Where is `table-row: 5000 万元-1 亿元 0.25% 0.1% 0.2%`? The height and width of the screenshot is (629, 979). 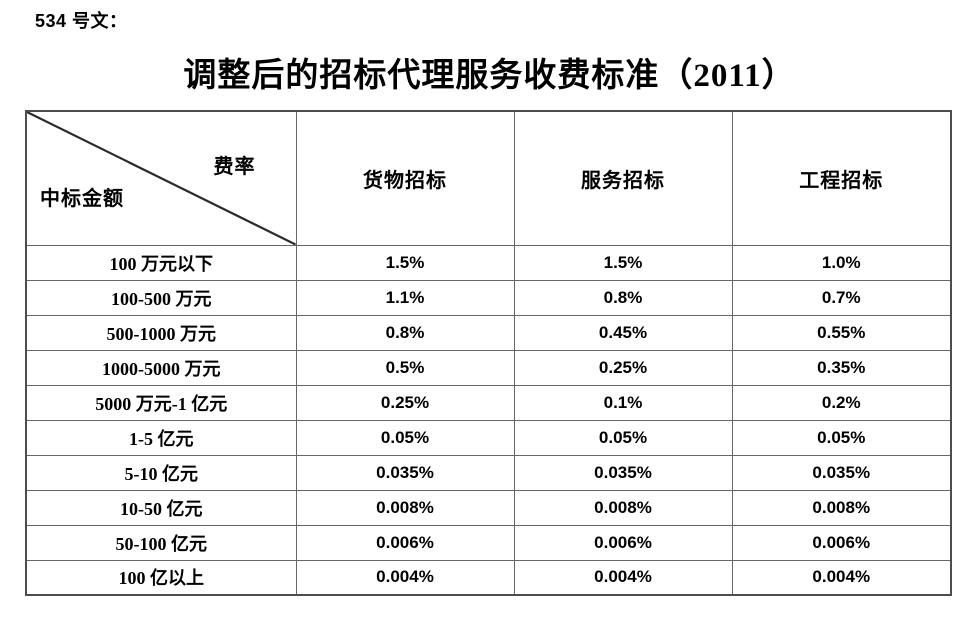 table-row: 5000 万元-1 亿元 0.25% 0.1% 0.2% is located at coordinates (488, 402).